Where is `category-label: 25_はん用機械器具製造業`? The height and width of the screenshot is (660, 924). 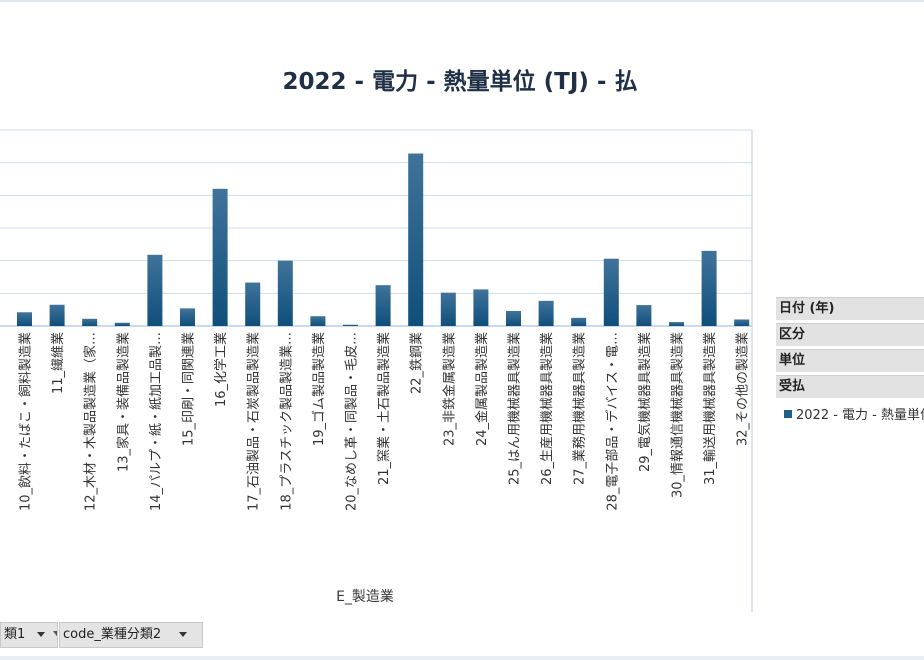 category-label: 25_はん用機械器具製造業 is located at coordinates (515, 408).